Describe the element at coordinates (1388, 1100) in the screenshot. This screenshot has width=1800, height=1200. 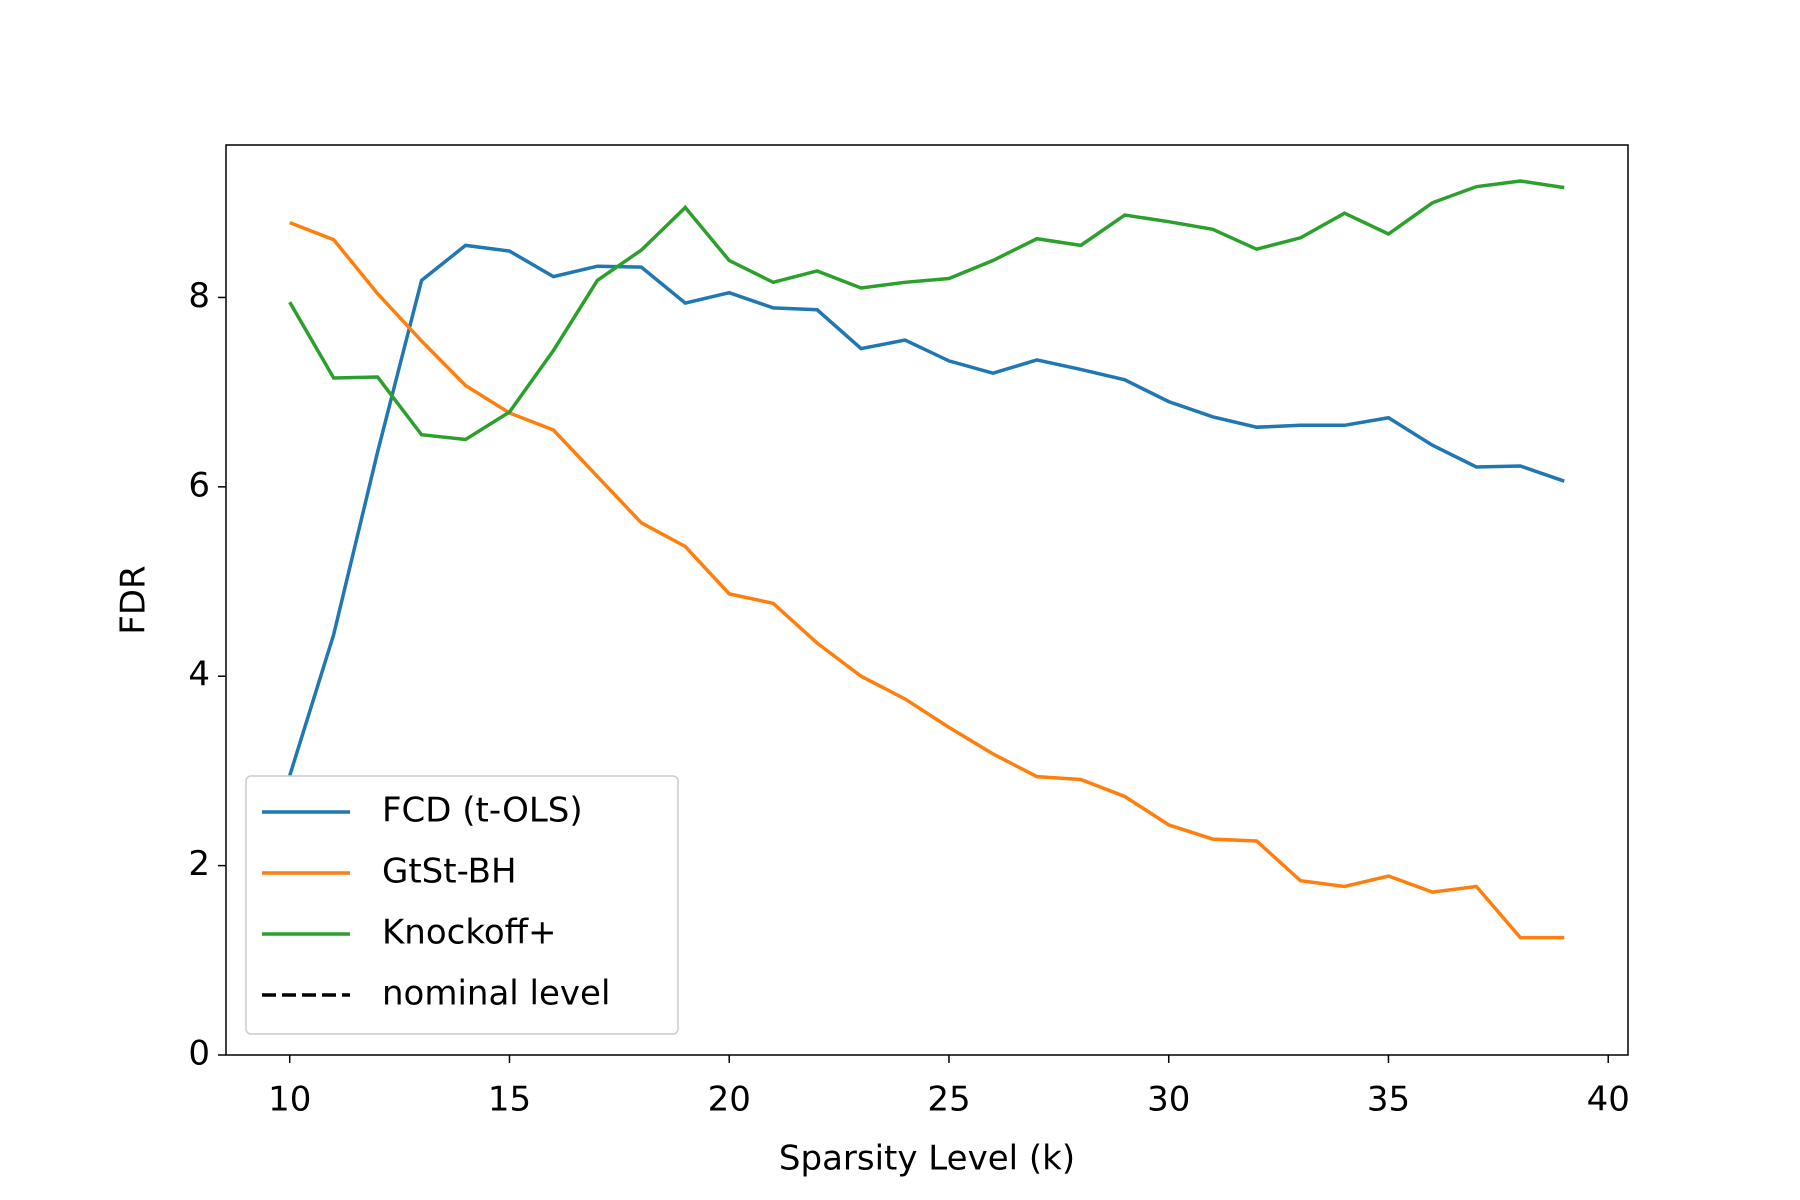
I see `x-tick-label: 35` at that location.